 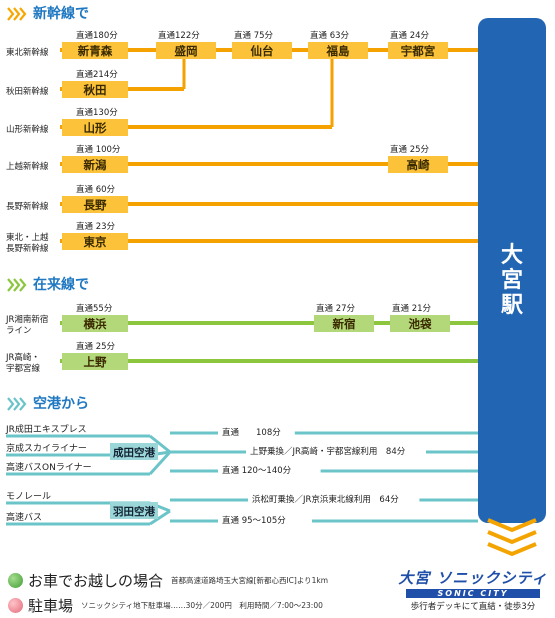 I want to click on airport-route-name: 京成スカイライナー, so click(x=46, y=448).